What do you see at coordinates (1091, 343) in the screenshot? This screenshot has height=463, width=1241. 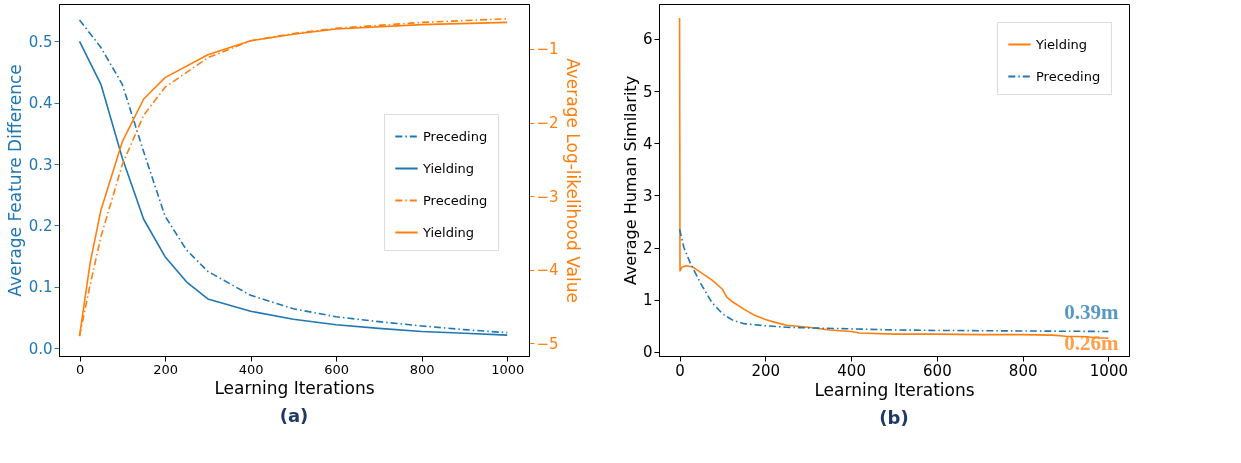 I see `annotation: 0.26m` at bounding box center [1091, 343].